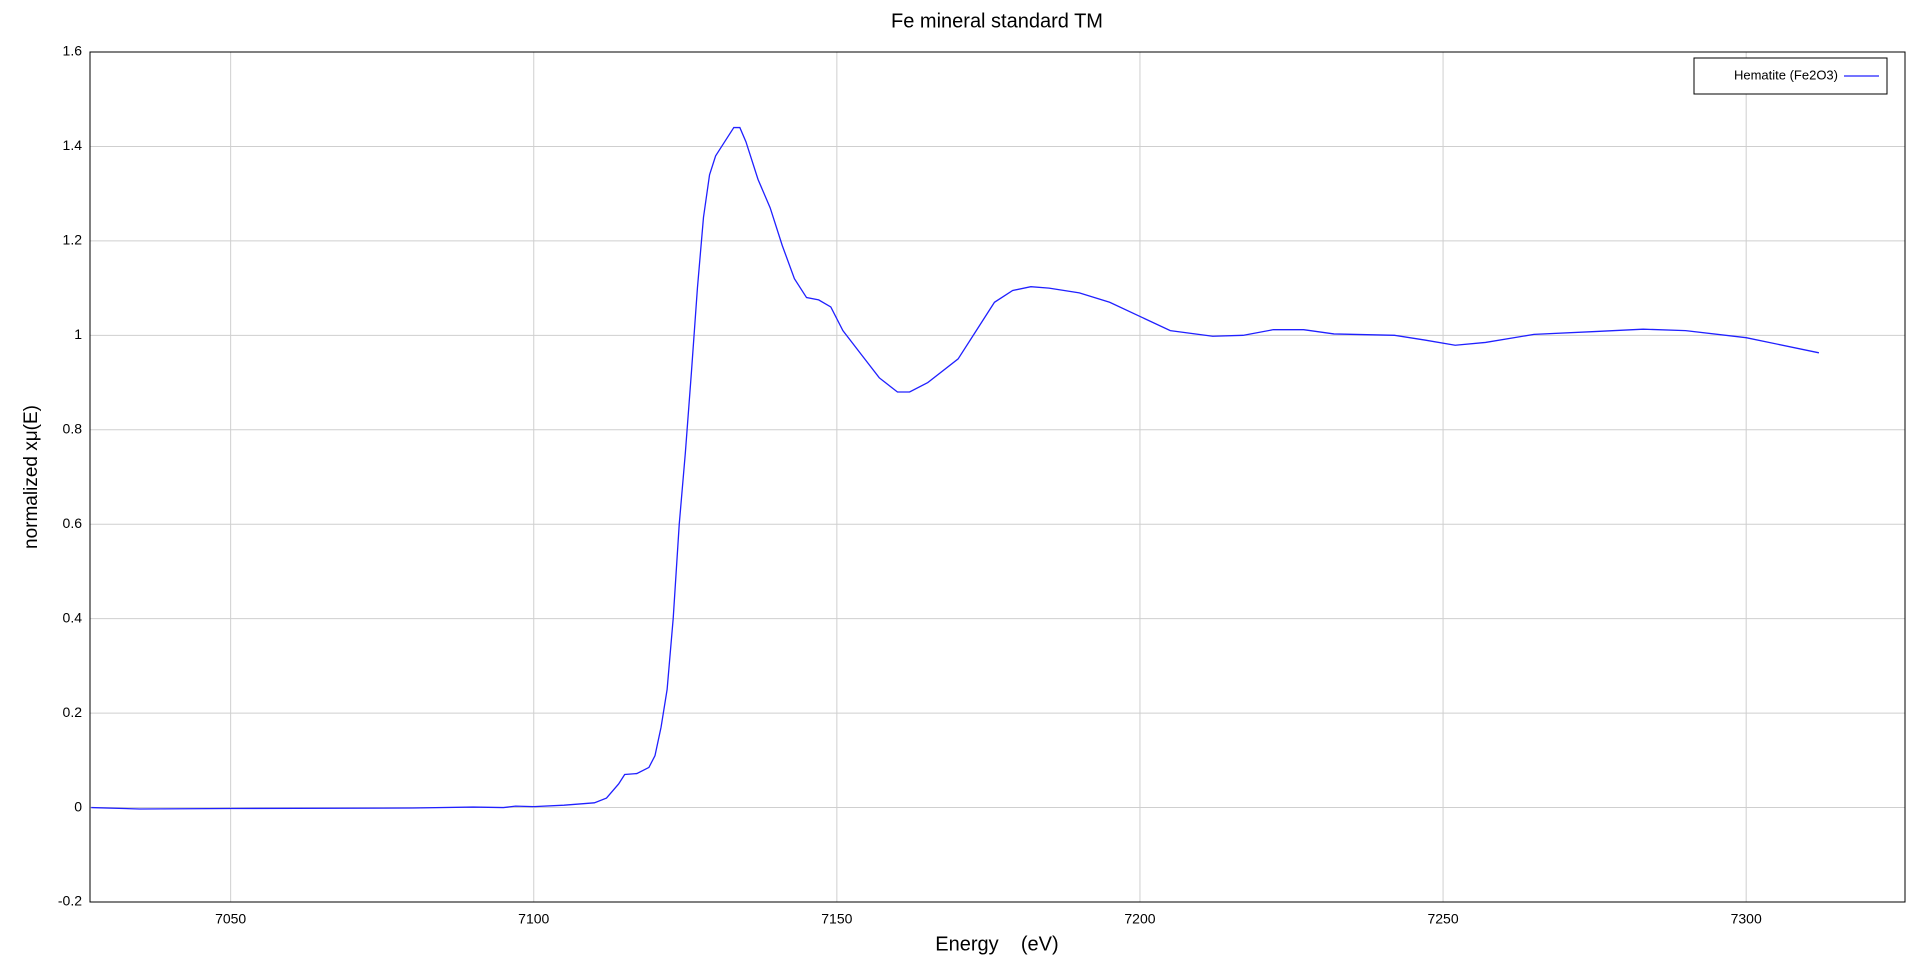 This screenshot has width=1920, height=961. What do you see at coordinates (70, 901) in the screenshot?
I see `y-tick-label: -0.2` at bounding box center [70, 901].